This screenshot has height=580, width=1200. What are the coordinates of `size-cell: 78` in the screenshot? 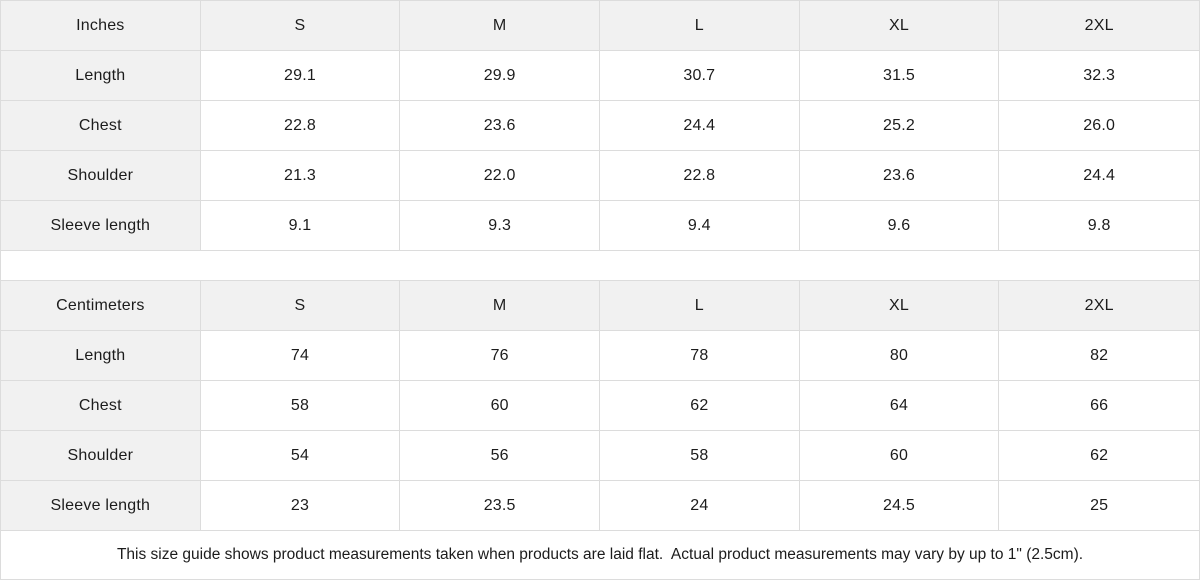 It's located at (700, 356).